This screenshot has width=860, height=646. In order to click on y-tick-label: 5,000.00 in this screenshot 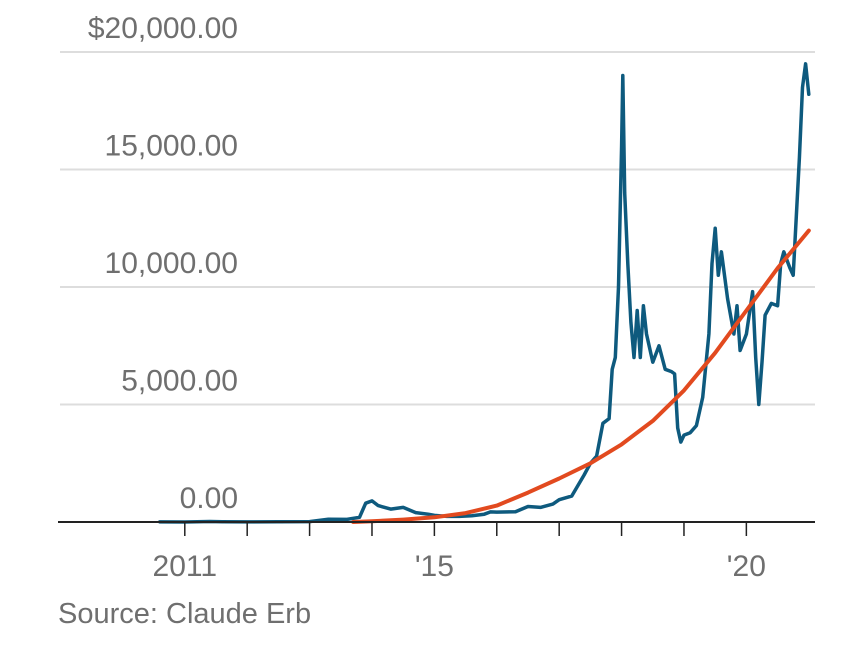, I will do `click(179, 381)`.